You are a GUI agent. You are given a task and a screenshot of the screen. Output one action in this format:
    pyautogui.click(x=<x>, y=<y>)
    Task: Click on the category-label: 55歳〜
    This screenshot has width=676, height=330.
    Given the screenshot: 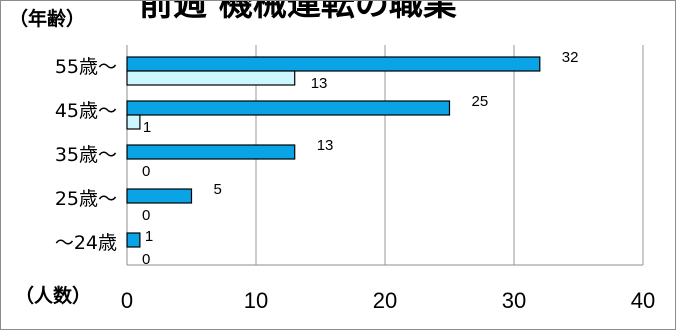 What is the action you would take?
    pyautogui.click(x=86, y=67)
    